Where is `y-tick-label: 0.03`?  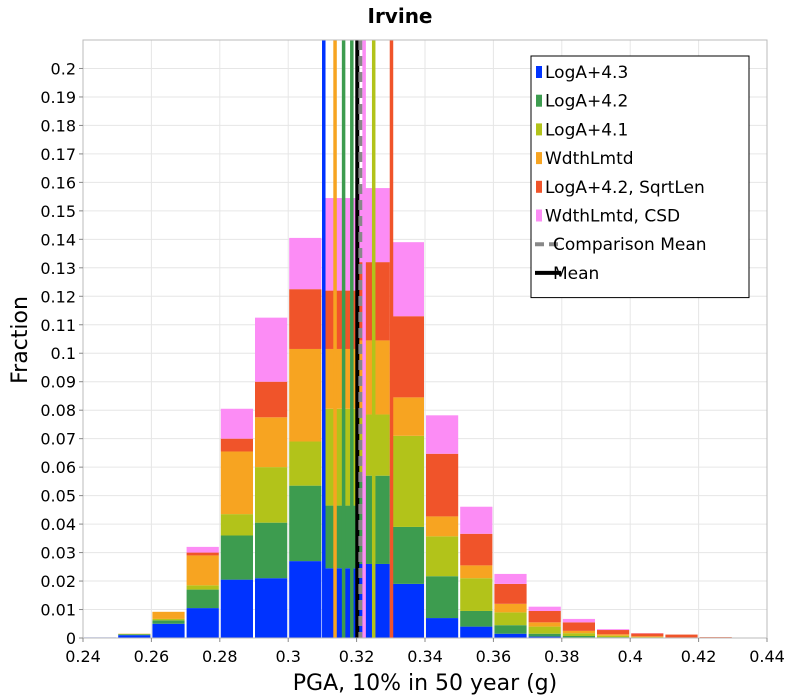 y-tick-label: 0.03 is located at coordinates (58, 553).